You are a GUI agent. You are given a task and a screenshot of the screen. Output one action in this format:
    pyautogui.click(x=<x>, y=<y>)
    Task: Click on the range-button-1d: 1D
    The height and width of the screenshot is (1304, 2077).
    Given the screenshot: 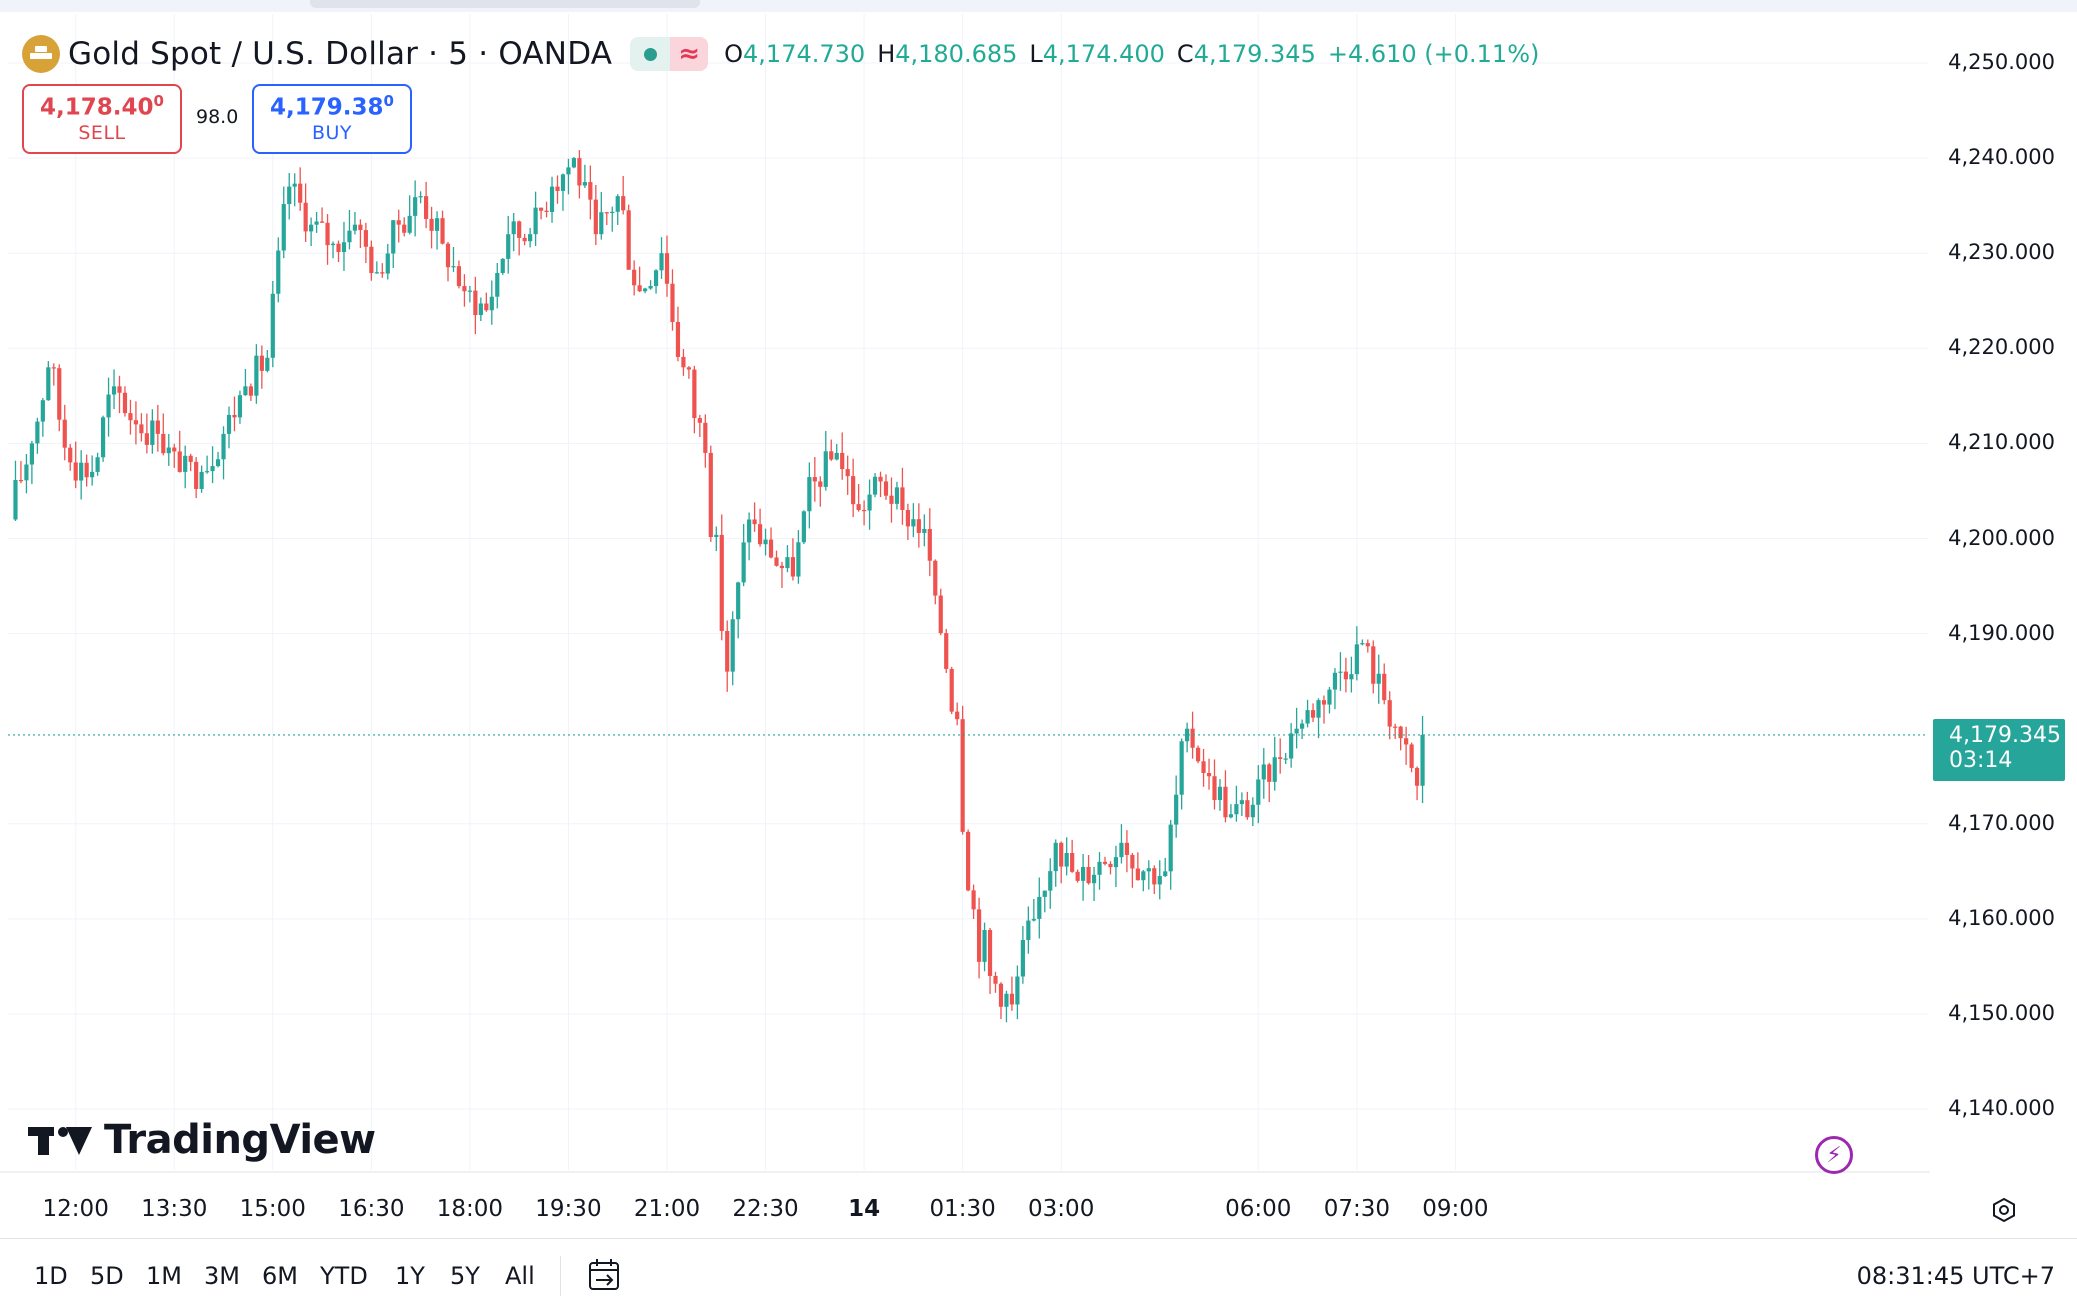 What is the action you would take?
    pyautogui.click(x=51, y=1276)
    